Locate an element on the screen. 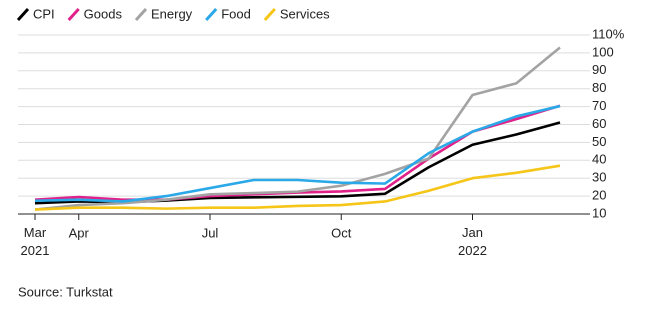  source: Source: Turkstat is located at coordinates (65, 291).